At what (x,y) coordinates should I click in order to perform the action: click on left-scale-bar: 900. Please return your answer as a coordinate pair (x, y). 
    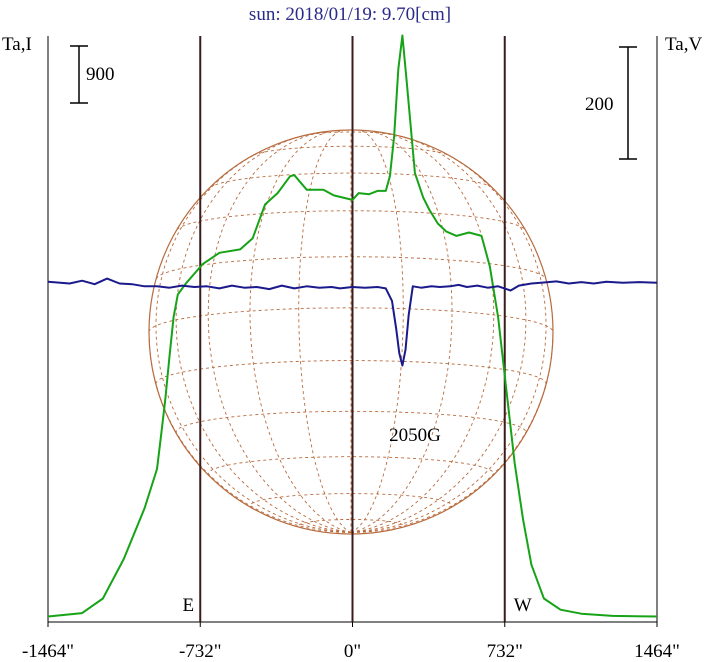
    Looking at the image, I should click on (92, 74).